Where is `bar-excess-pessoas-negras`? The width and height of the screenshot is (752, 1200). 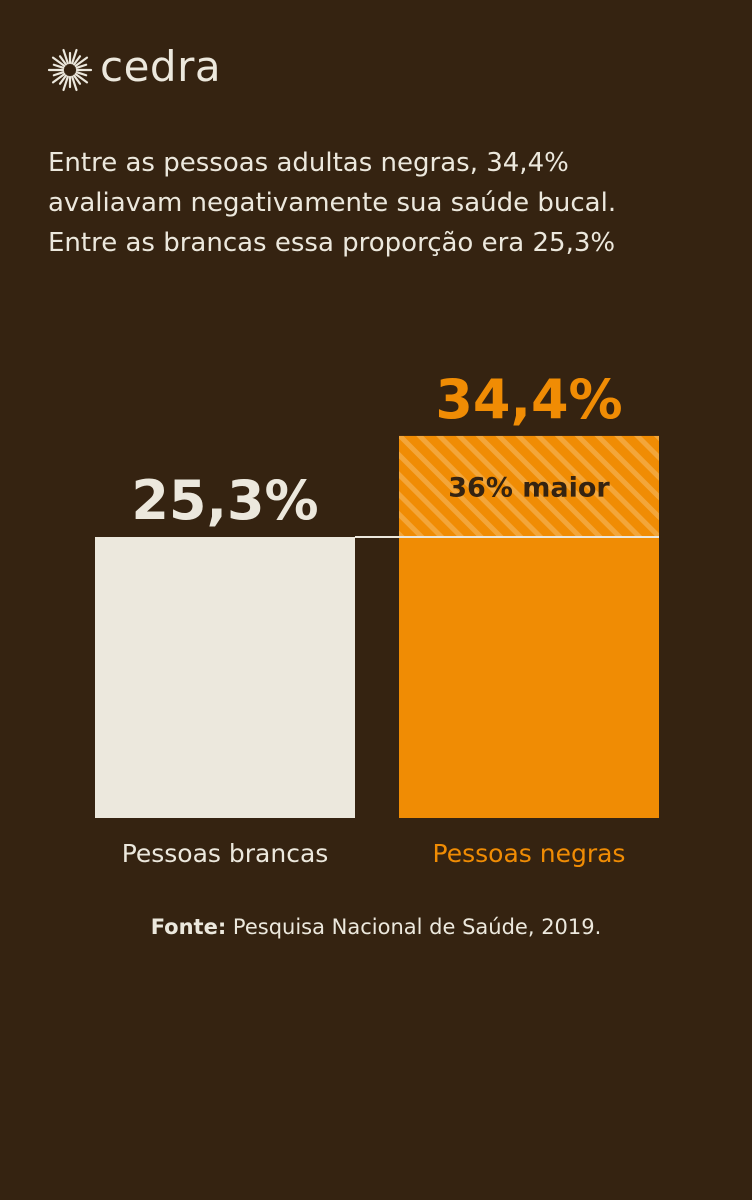 bar-excess-pessoas-negras is located at coordinates (529, 486).